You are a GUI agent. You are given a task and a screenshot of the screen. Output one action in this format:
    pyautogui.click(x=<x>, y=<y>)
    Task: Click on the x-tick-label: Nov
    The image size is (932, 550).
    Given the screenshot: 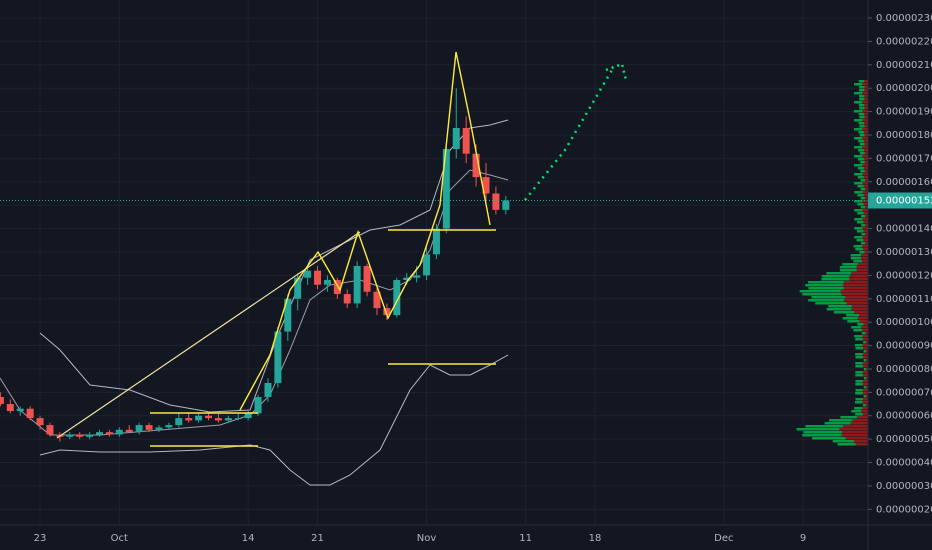 What is the action you would take?
    pyautogui.click(x=427, y=538)
    